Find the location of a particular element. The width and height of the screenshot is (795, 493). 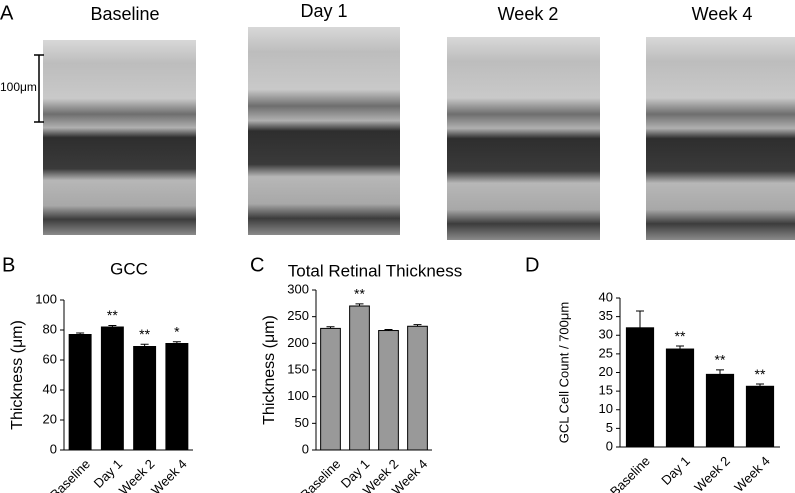

image-title: Baseline is located at coordinates (124, 14).